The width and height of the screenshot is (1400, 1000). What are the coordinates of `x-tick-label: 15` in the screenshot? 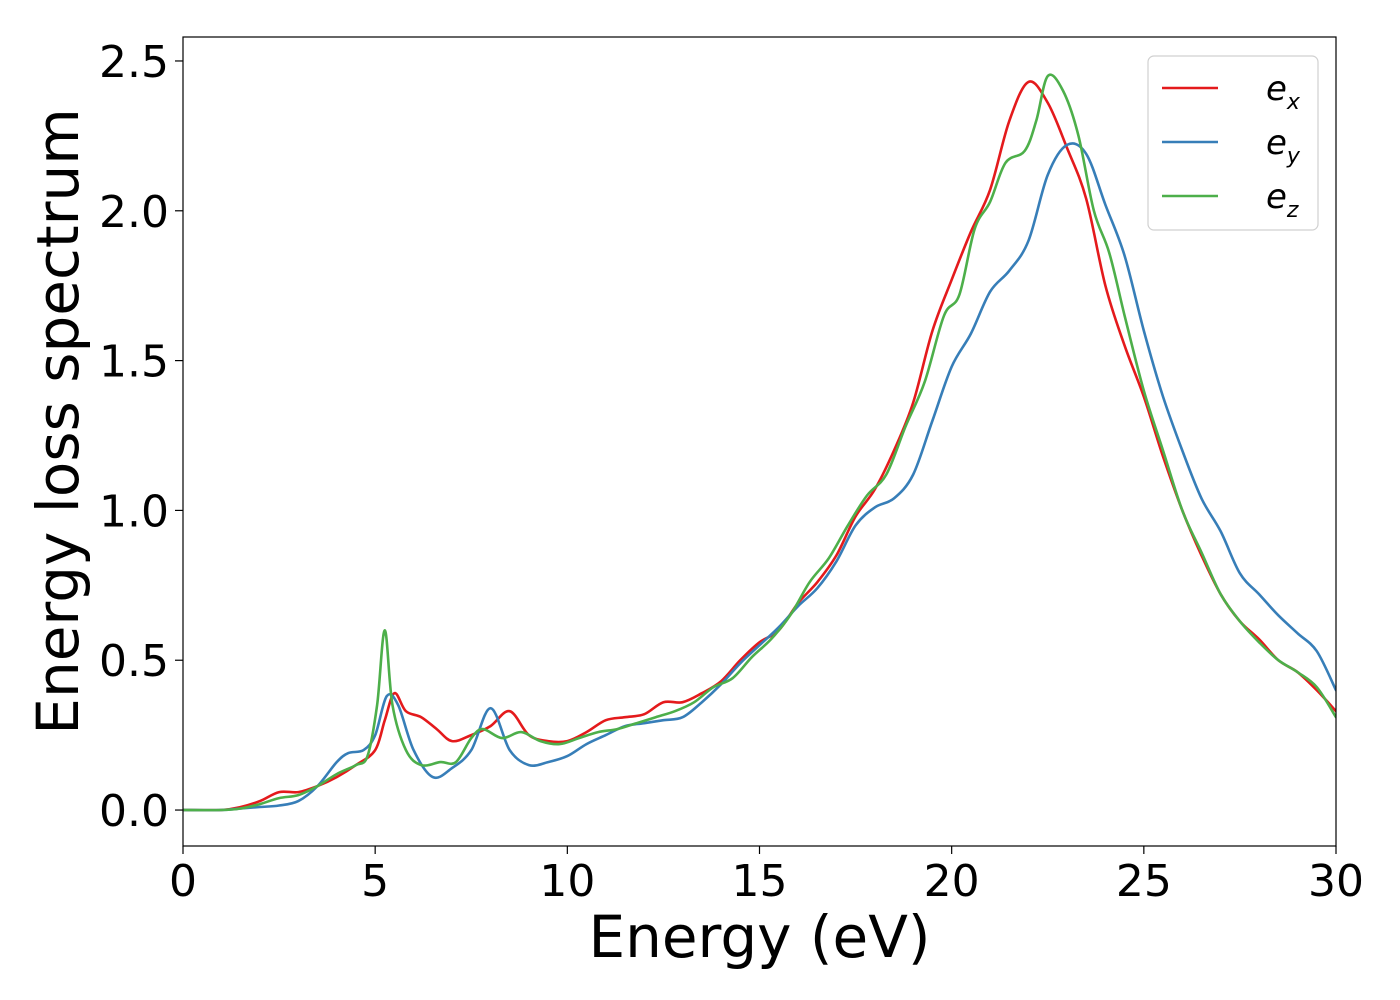 It's located at (760, 881).